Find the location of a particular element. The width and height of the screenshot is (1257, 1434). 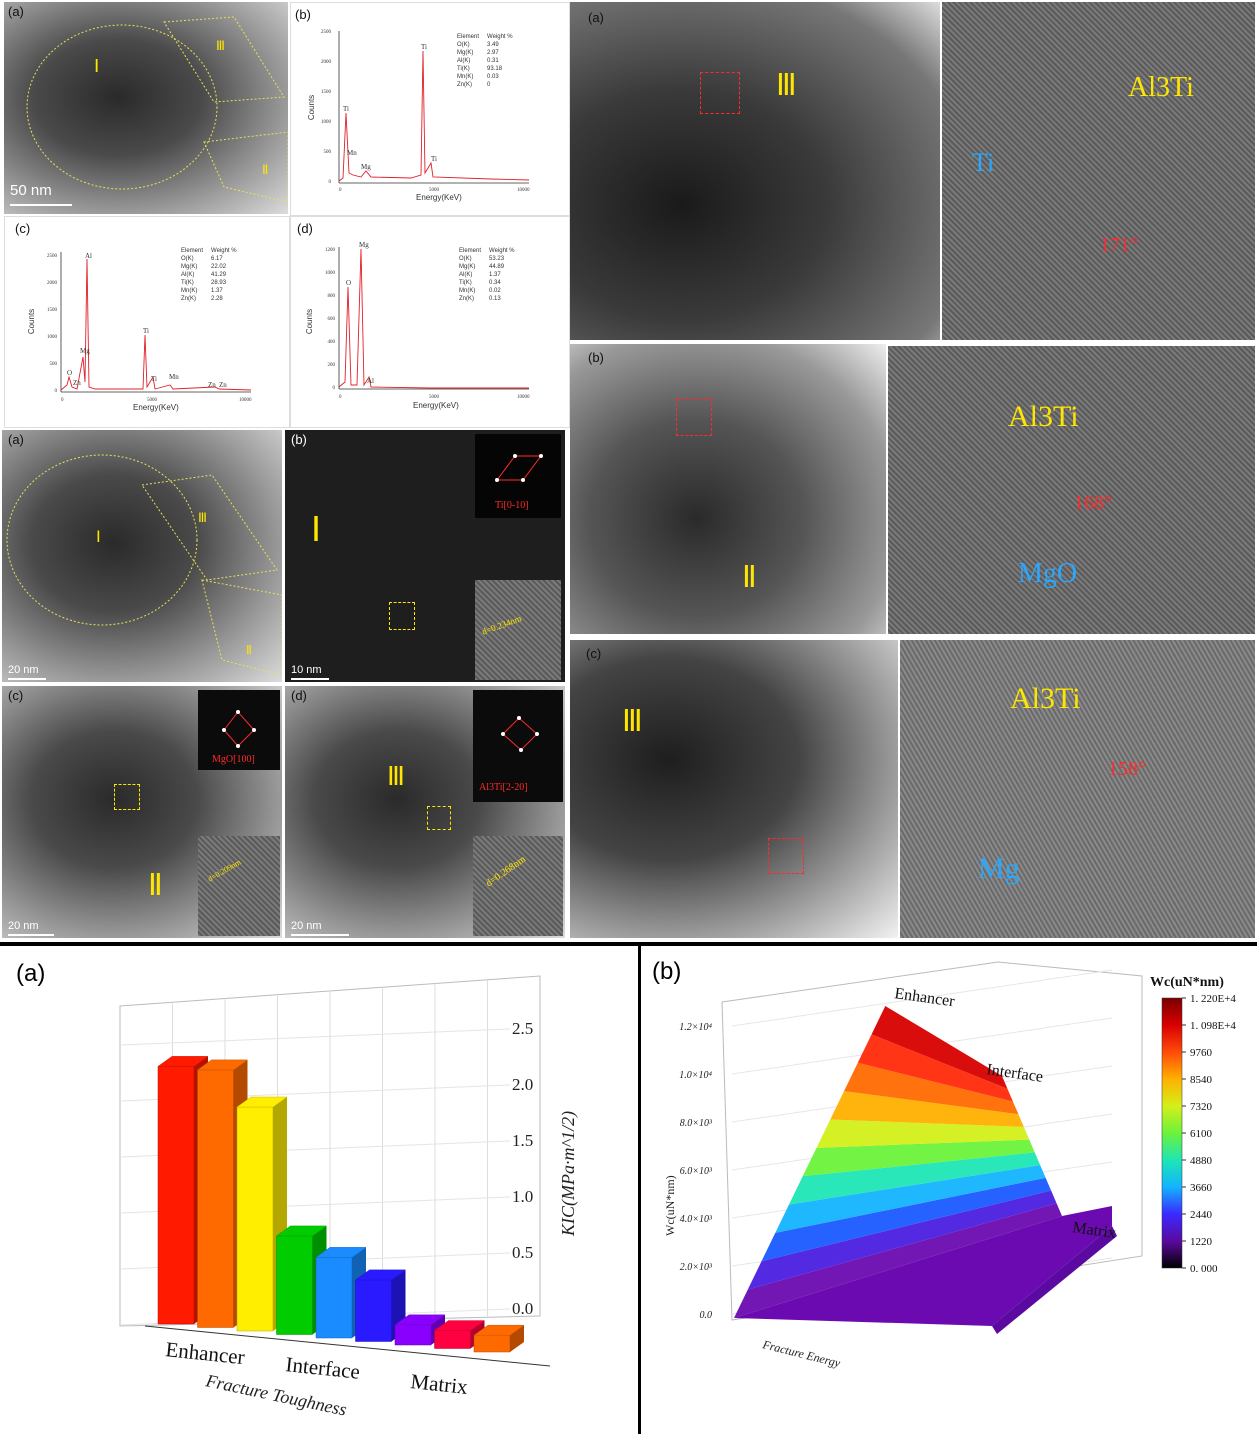

panel-label: (c) is located at coordinates (594, 653).